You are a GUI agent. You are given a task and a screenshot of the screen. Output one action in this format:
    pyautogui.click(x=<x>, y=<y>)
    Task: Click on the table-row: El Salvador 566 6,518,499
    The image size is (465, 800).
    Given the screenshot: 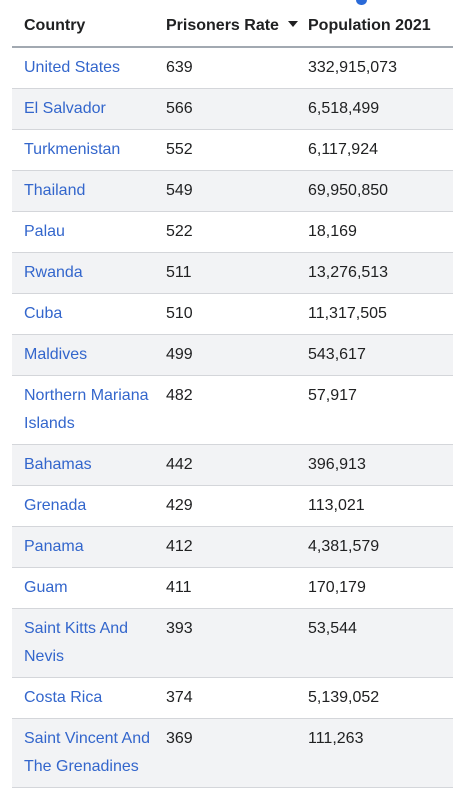 What is the action you would take?
    pyautogui.click(x=232, y=109)
    